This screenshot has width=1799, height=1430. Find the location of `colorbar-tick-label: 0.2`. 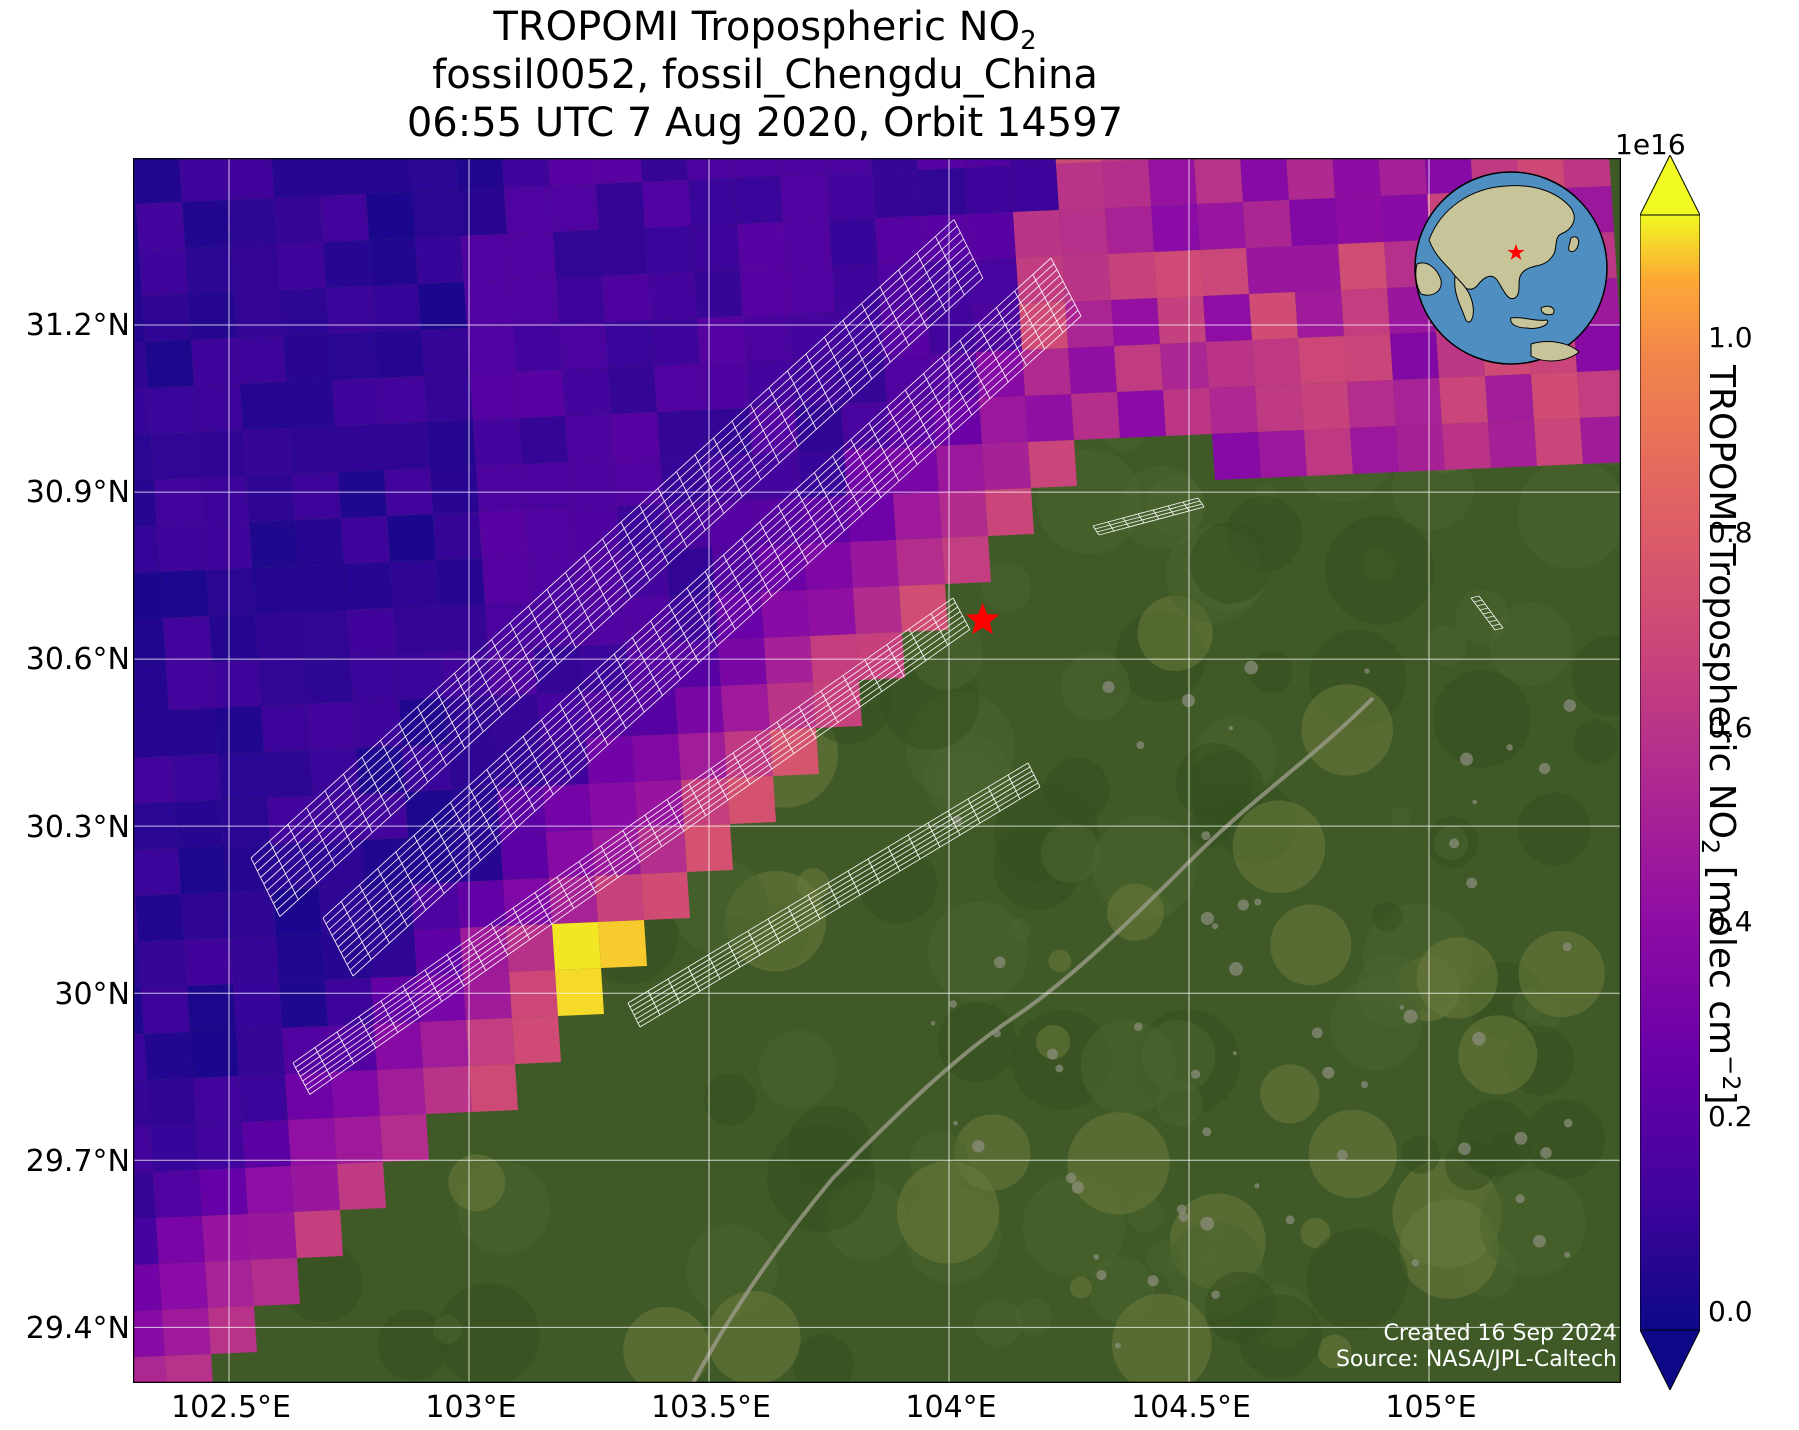

colorbar-tick-label: 0.2 is located at coordinates (1730, 1116).